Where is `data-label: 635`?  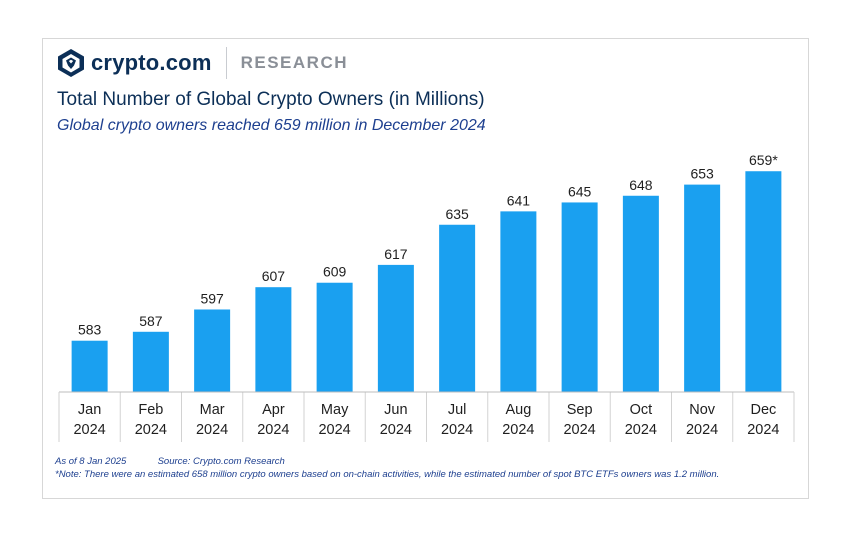
data-label: 635 is located at coordinates (457, 214).